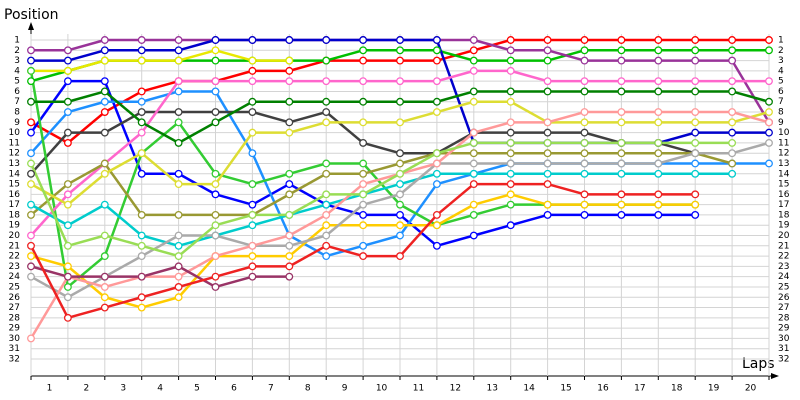 Image resolution: width=800 pixels, height=400 pixels. I want to click on y-tick-label: 28, so click(15, 318).